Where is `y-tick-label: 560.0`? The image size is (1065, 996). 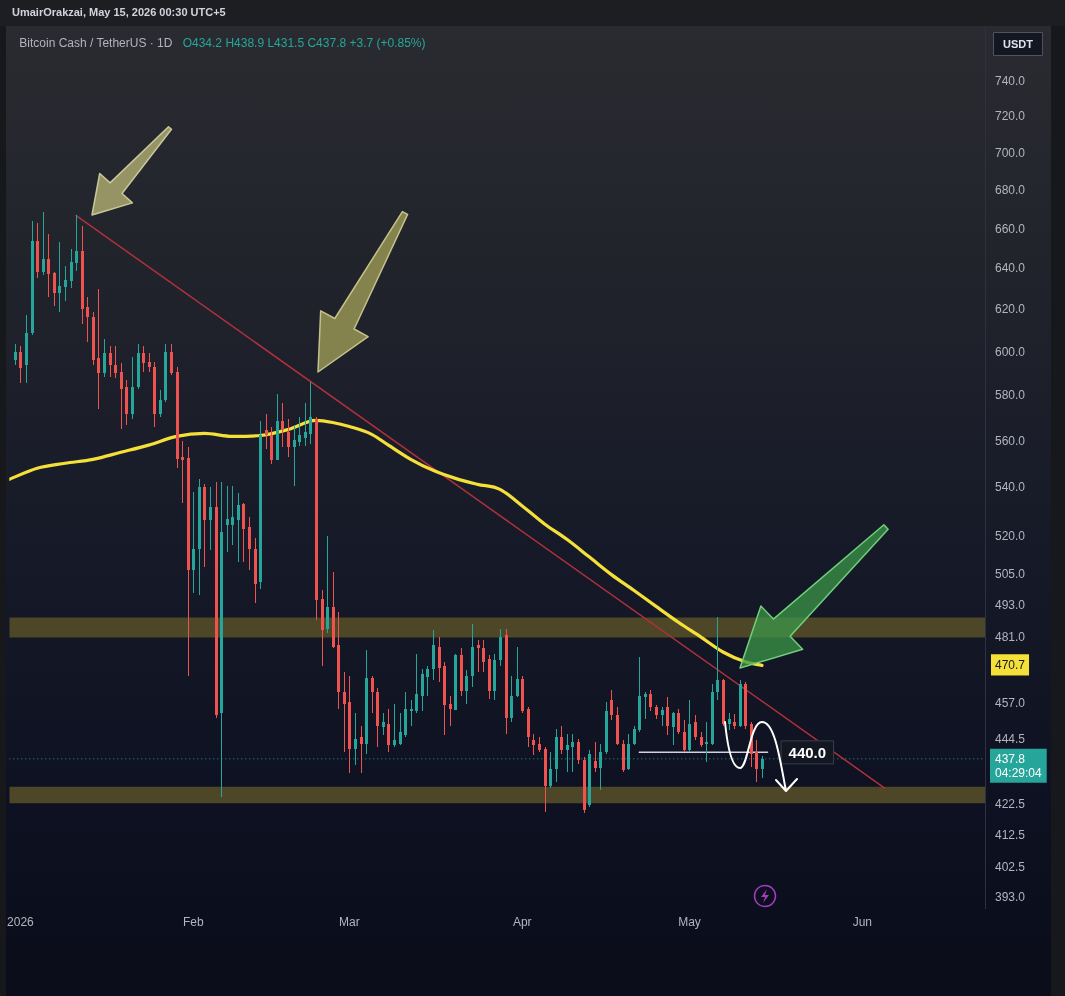 y-tick-label: 560.0 is located at coordinates (1010, 440).